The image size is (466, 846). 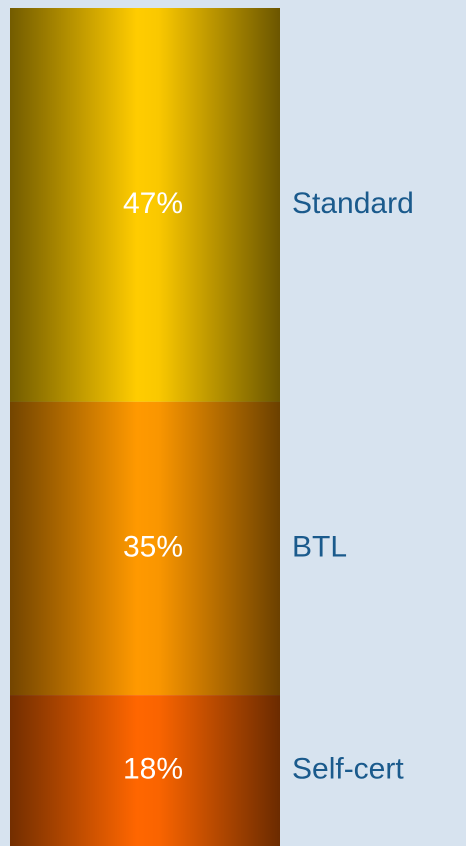 I want to click on series-label: Standard, so click(x=353, y=203).